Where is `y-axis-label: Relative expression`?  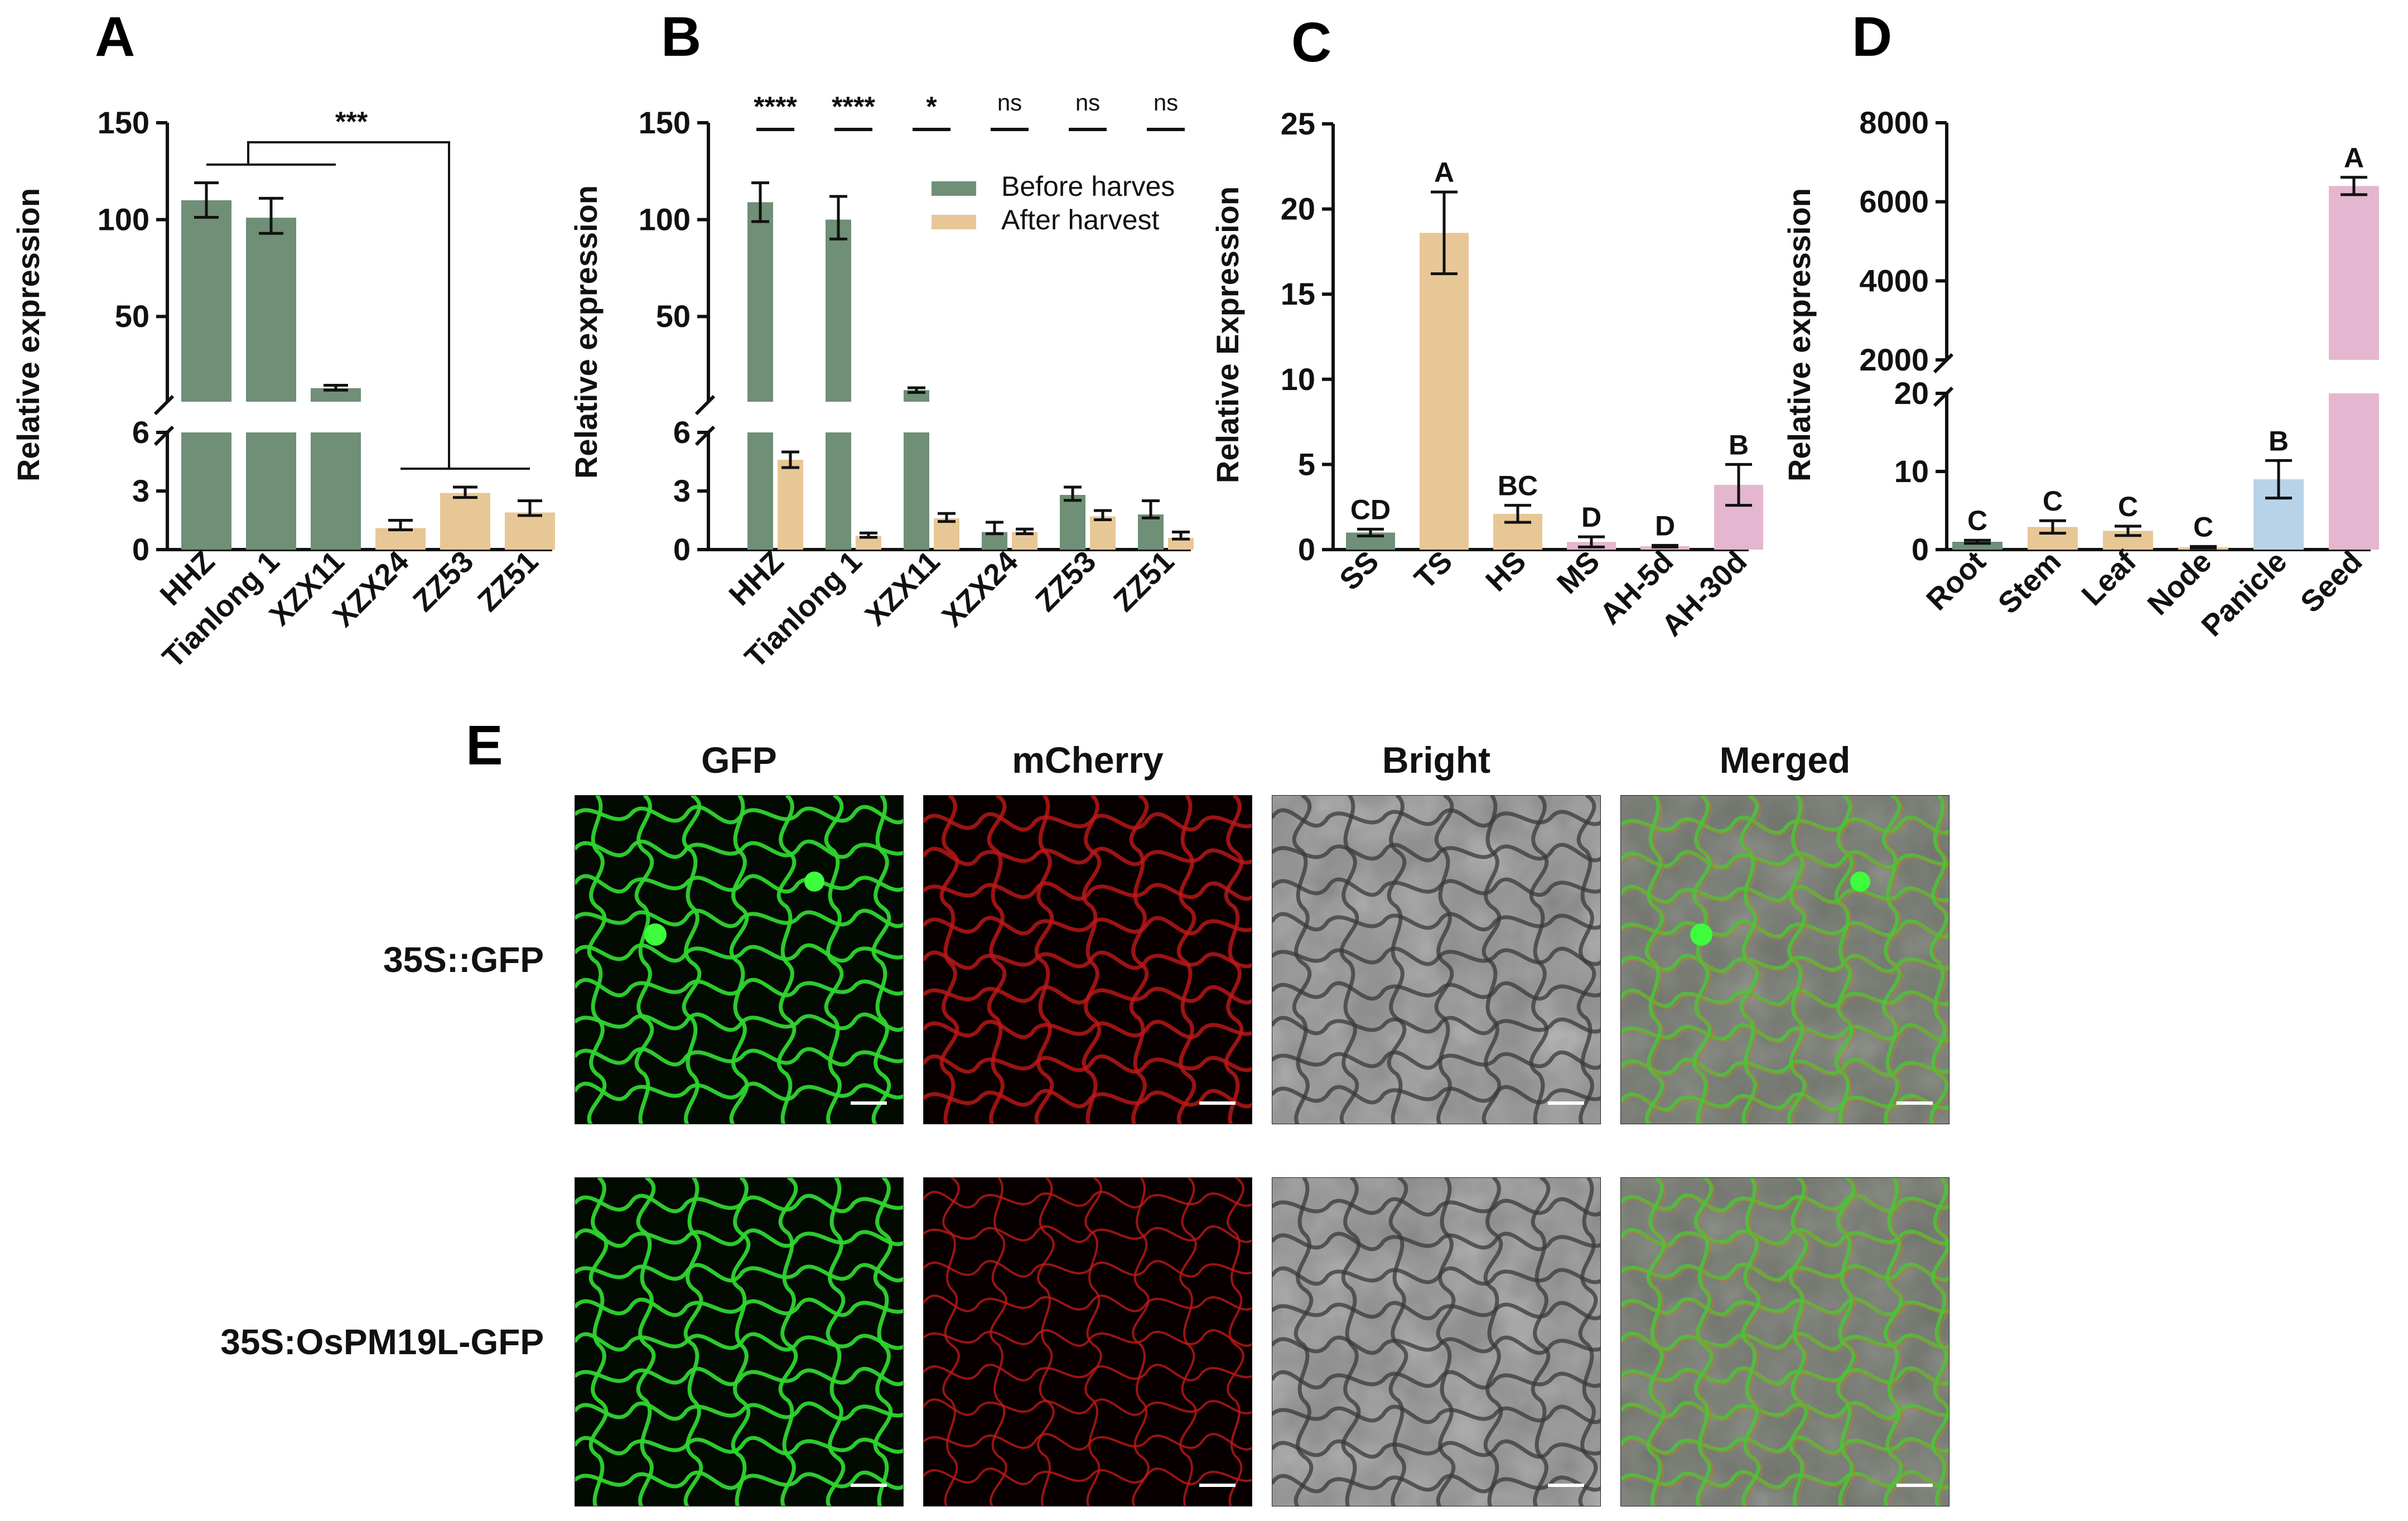
y-axis-label: Relative expression is located at coordinates (28, 335).